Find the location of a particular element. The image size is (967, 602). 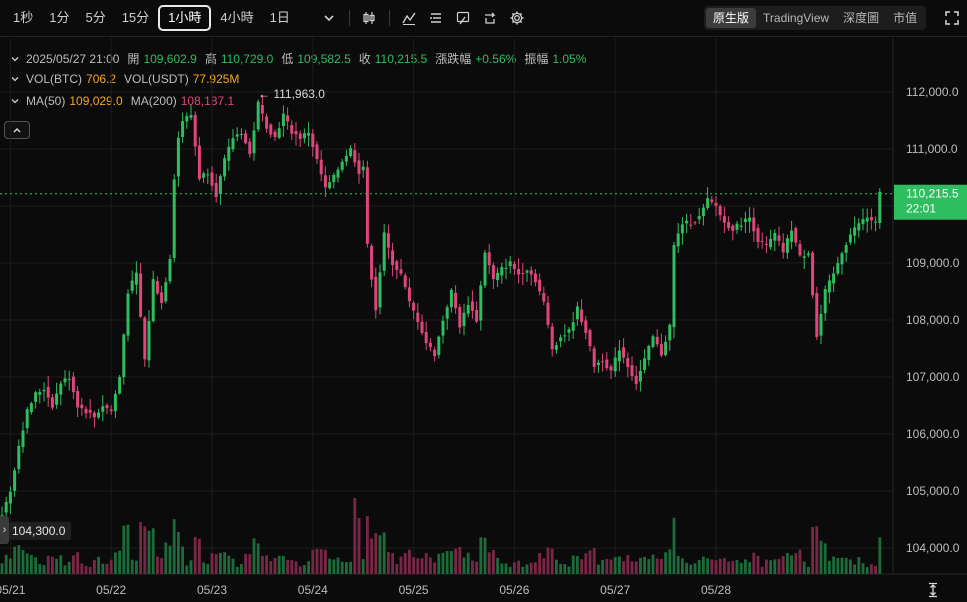

x-tick-label: 05/22 is located at coordinates (111, 590).